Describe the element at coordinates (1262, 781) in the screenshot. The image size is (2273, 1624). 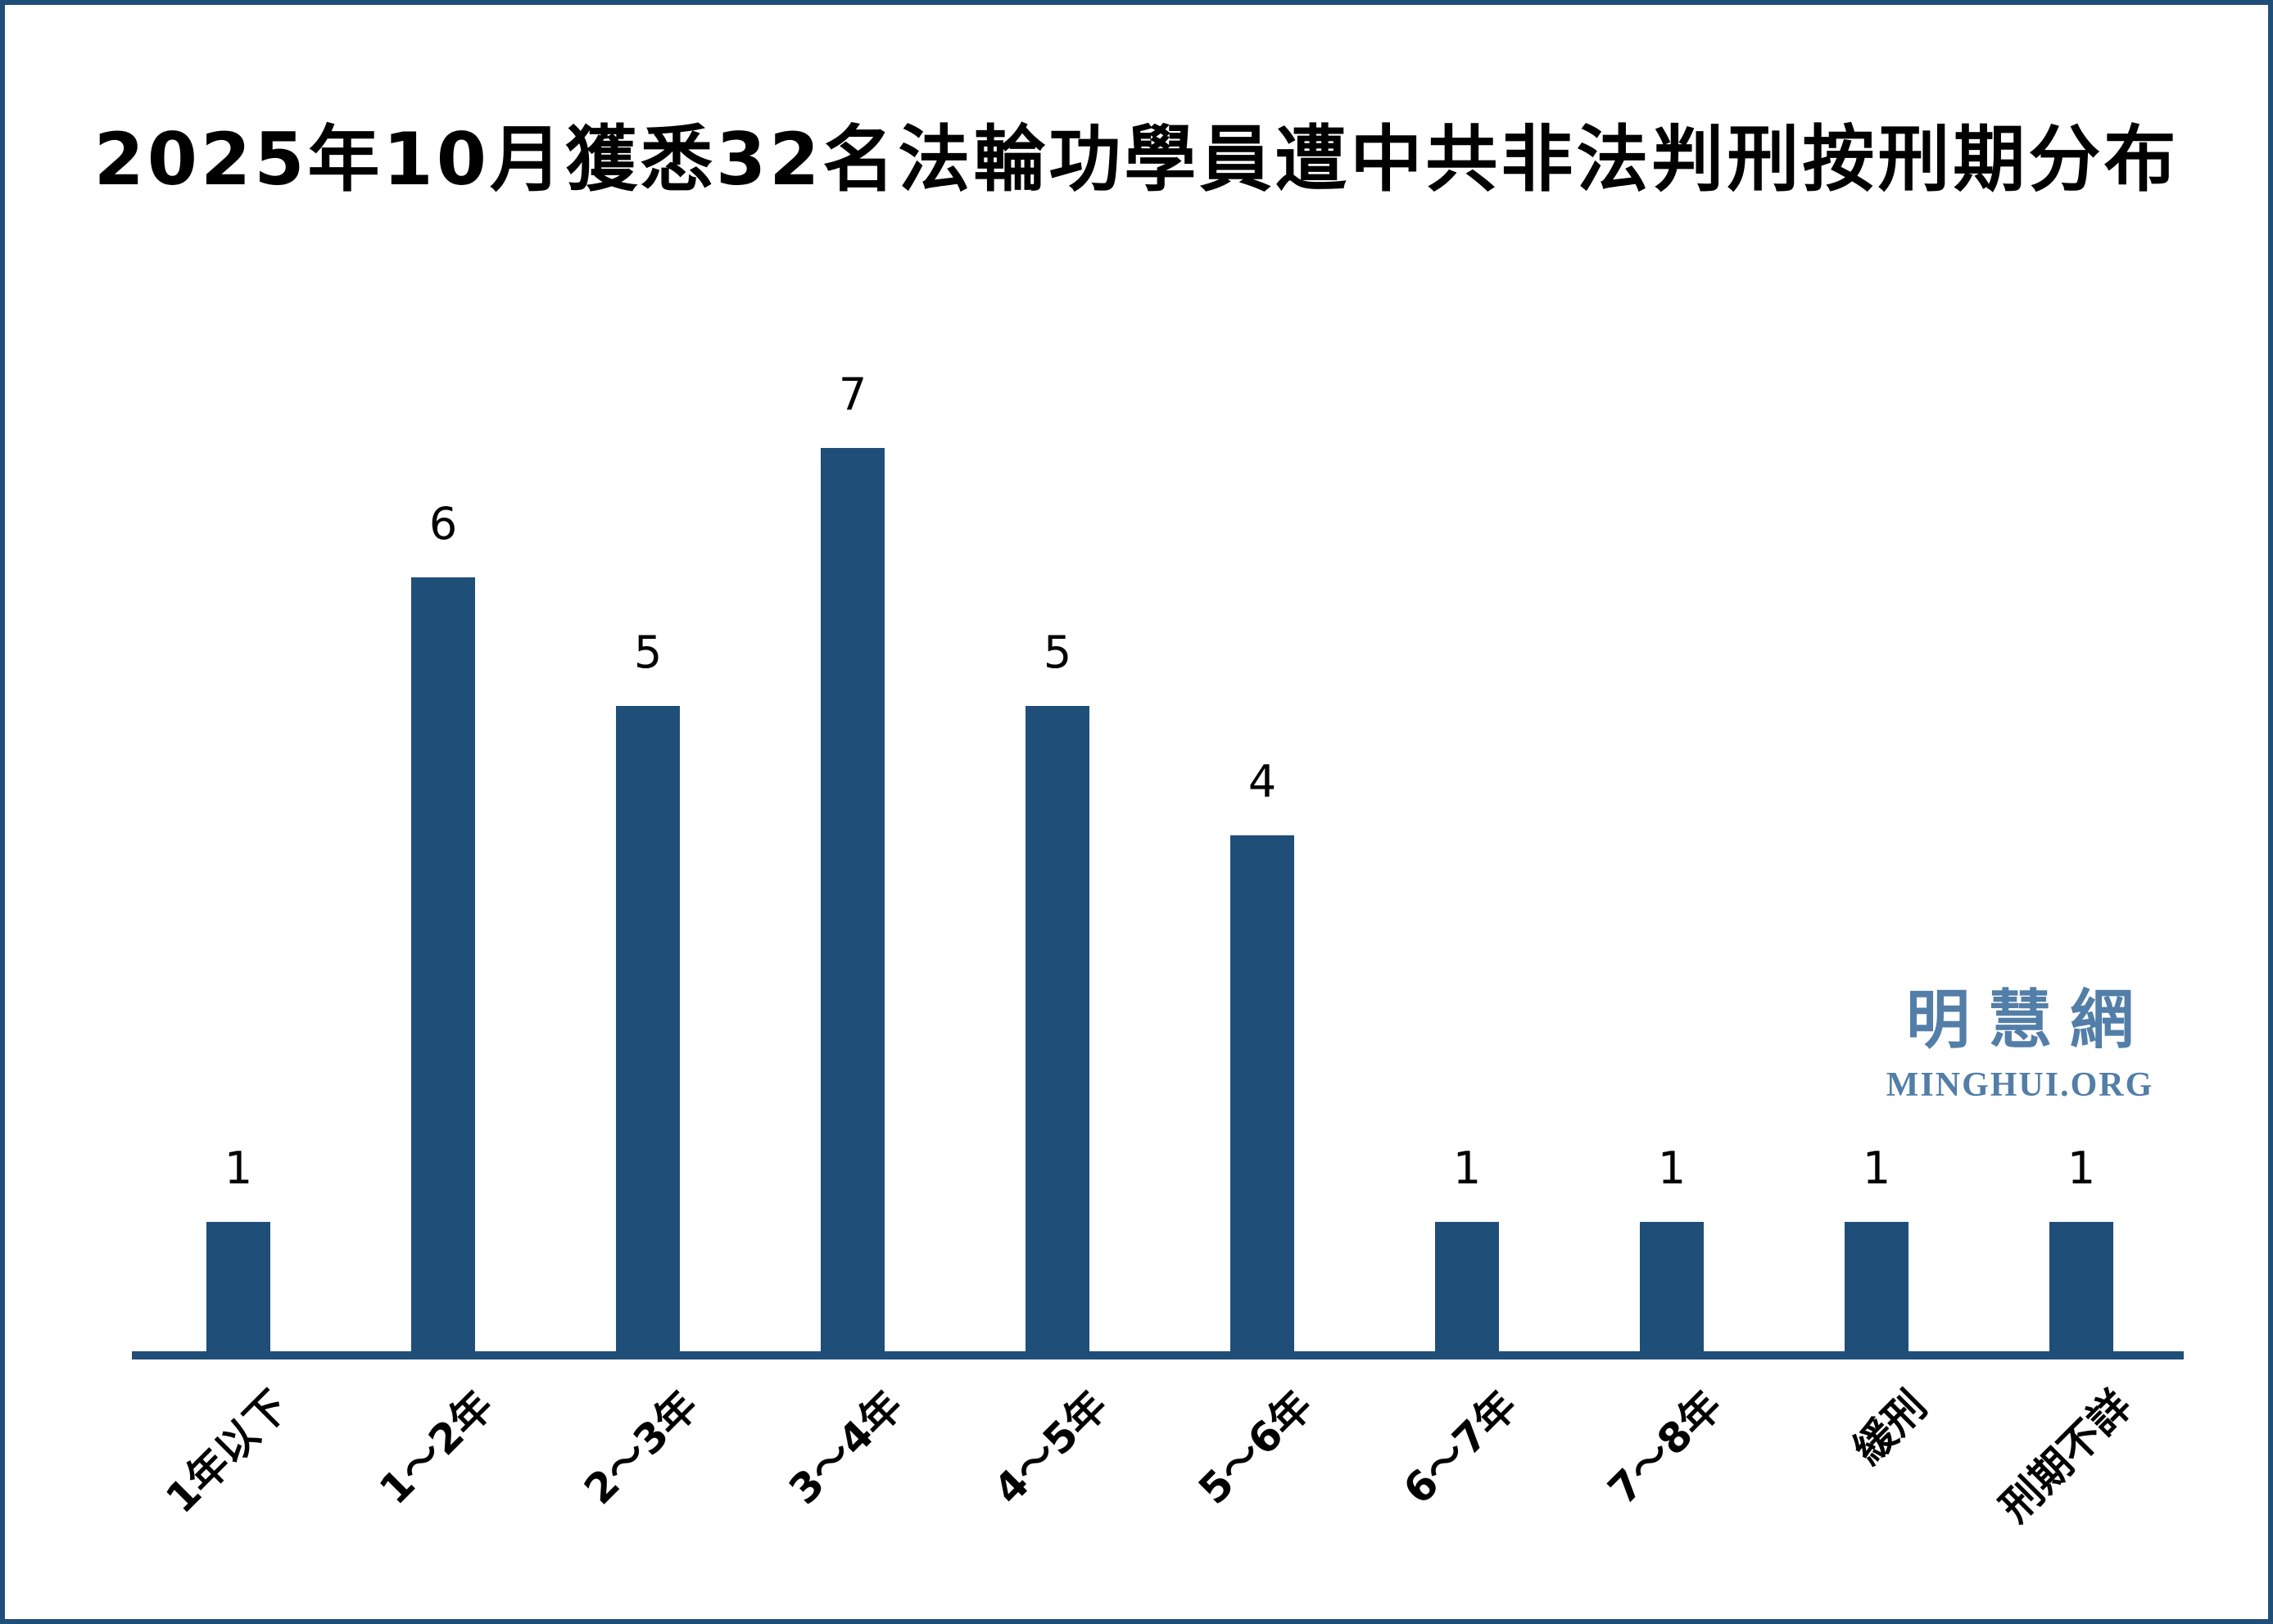
I see `bar-value-label: 4` at that location.